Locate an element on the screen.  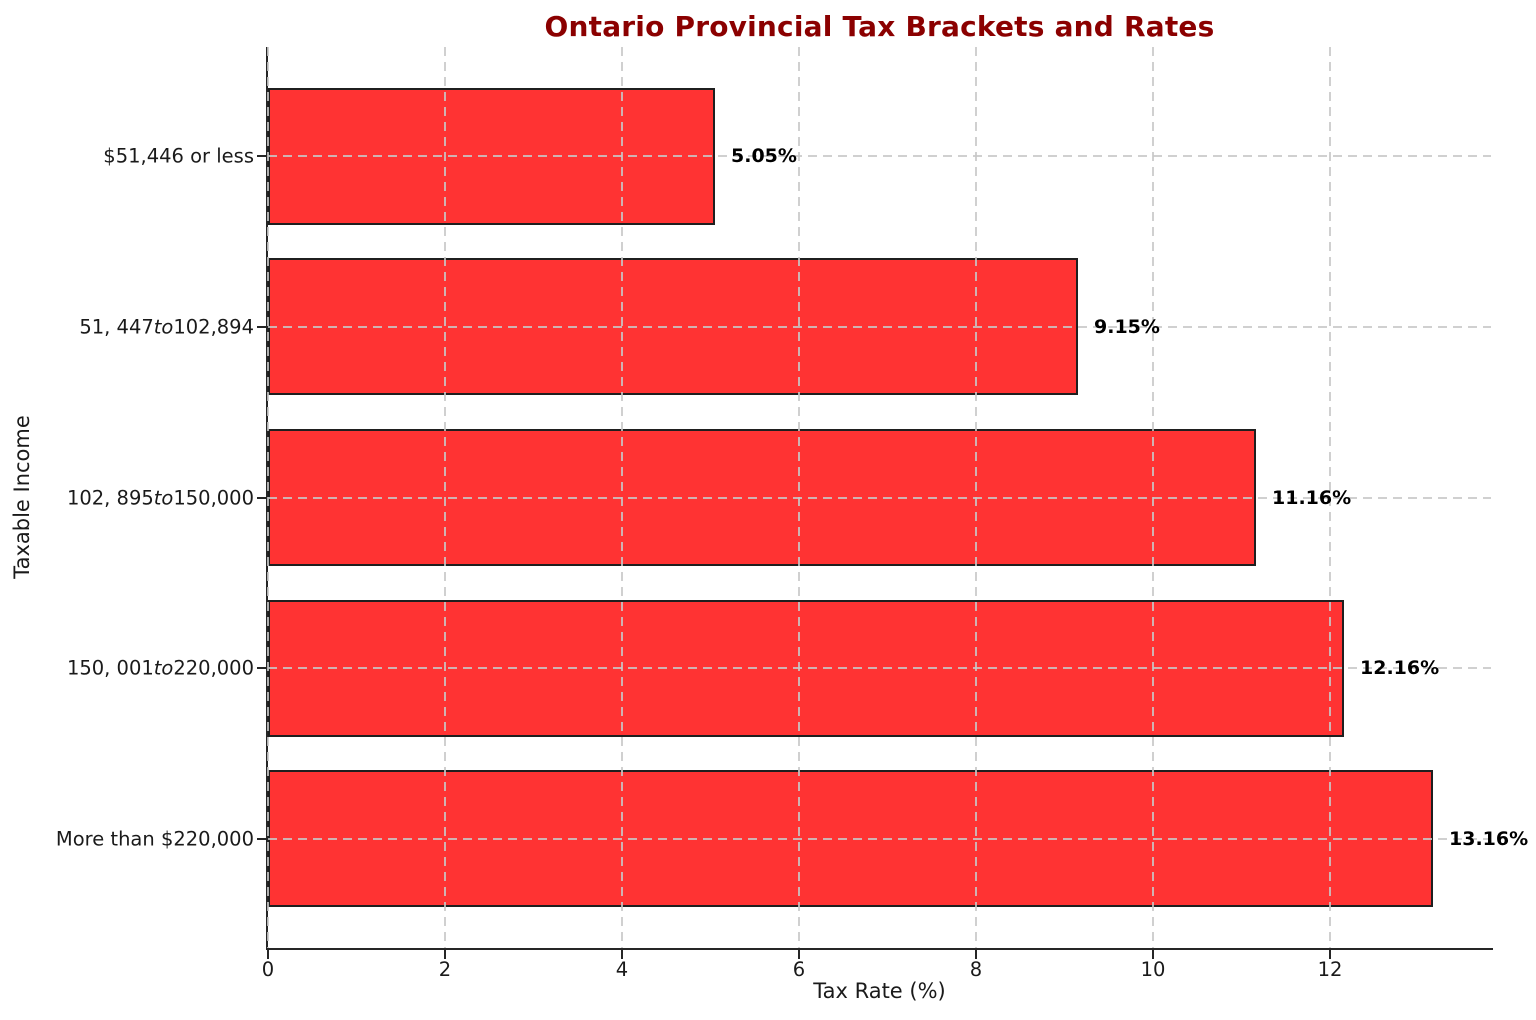
bar-value-label-3: 12.16% is located at coordinates (1400, 668).